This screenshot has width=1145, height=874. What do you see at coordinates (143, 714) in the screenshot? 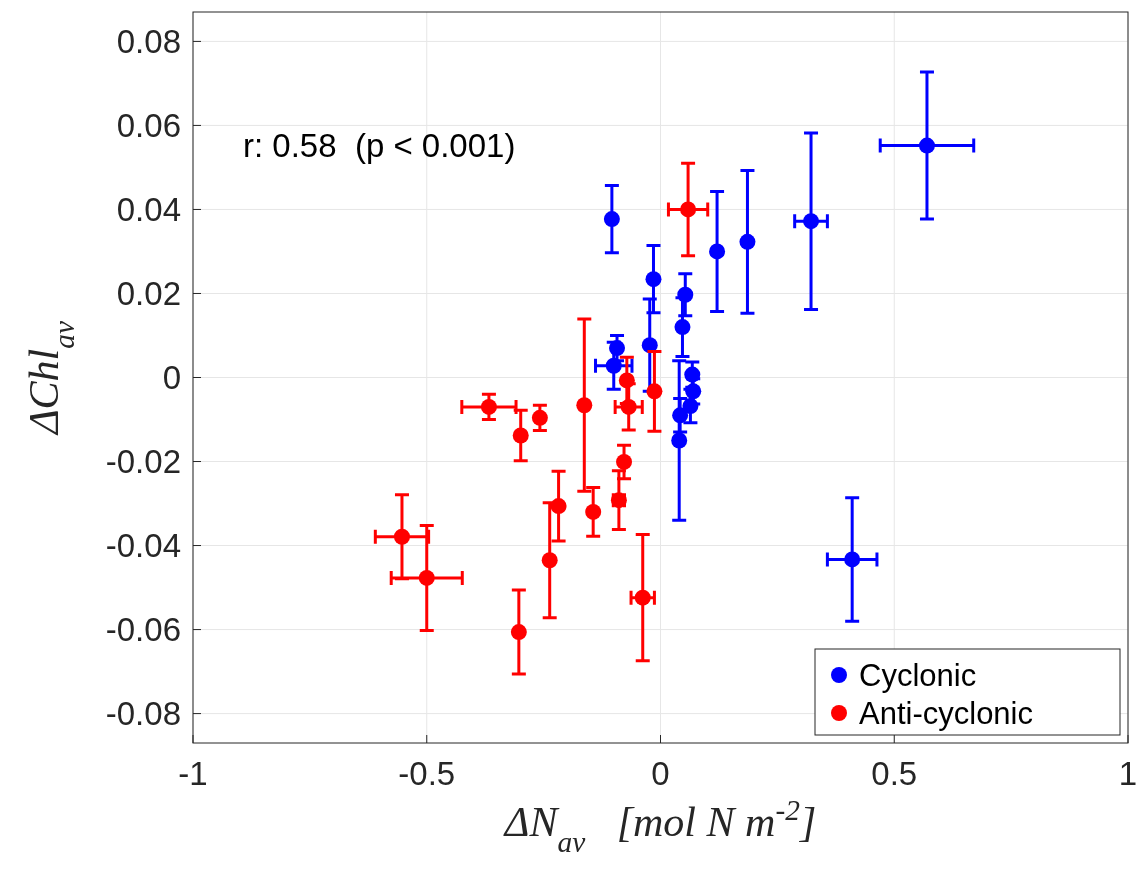
I see `y-tick-label: -0.08` at bounding box center [143, 714].